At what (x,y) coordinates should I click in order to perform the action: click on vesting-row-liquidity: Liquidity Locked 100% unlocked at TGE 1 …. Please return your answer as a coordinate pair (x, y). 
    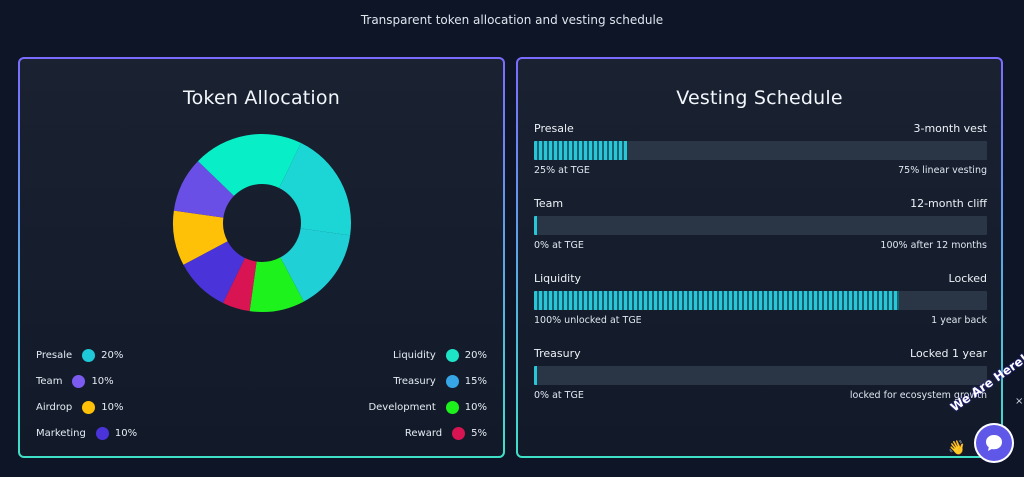
    Looking at the image, I should click on (760, 299).